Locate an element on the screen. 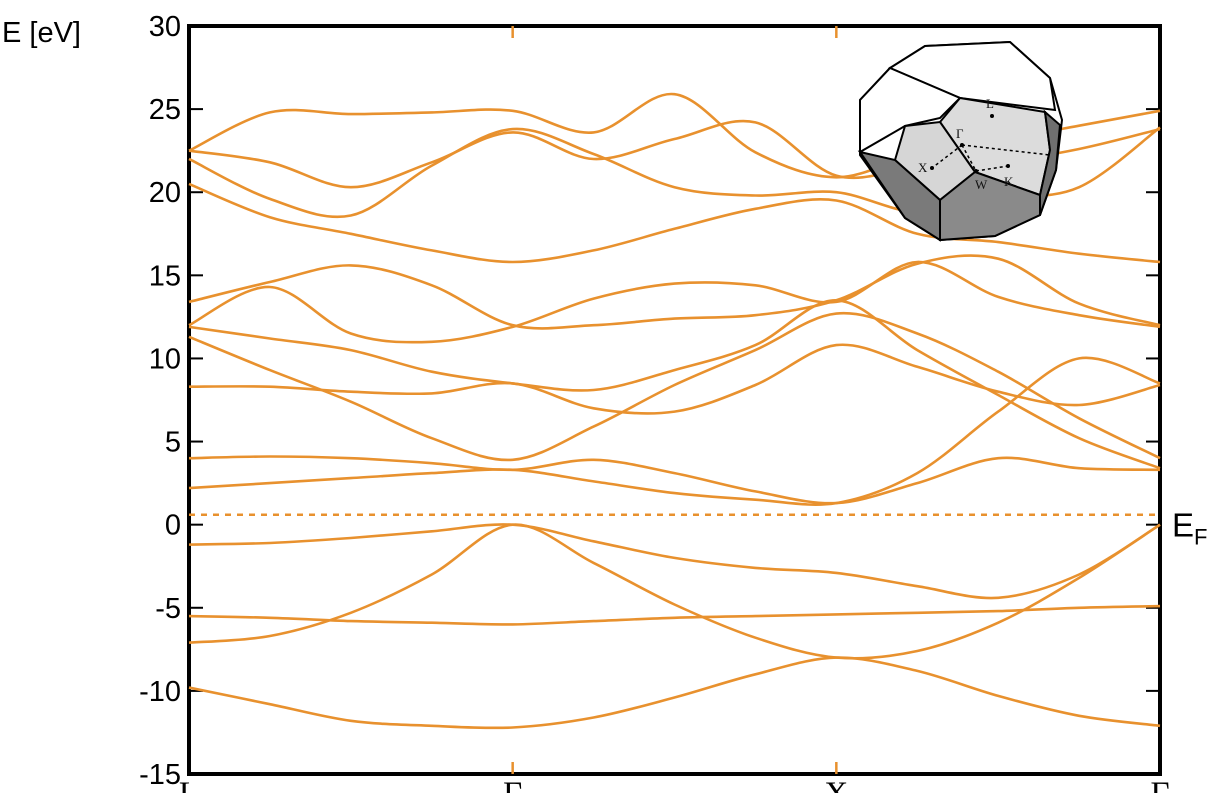  fermi-label: EF is located at coordinates (1189, 528).